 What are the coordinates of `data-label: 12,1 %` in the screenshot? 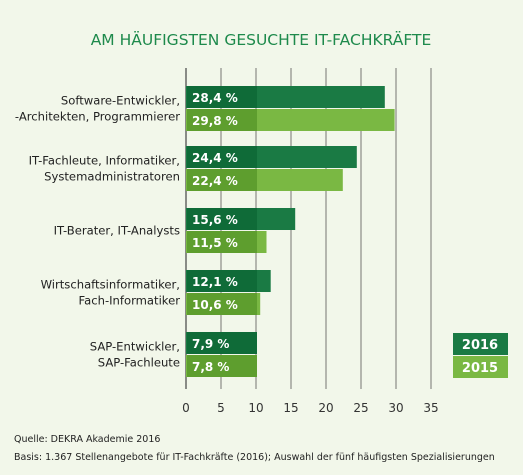 It's located at (215, 282).